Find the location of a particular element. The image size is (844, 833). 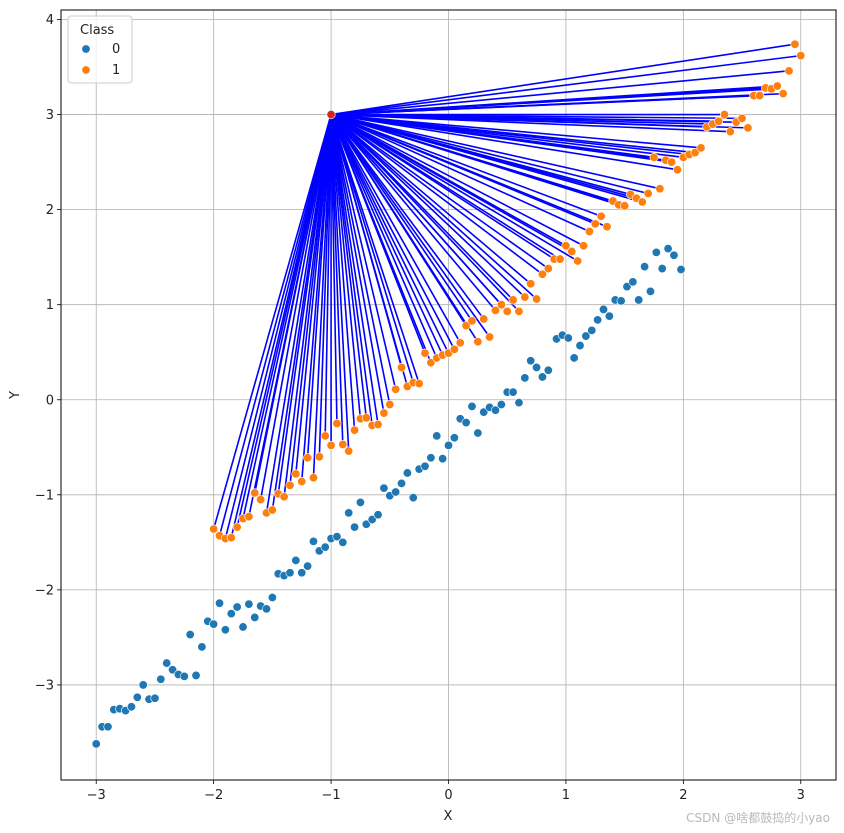

y-tick-label: 0 is located at coordinates (50, 400).